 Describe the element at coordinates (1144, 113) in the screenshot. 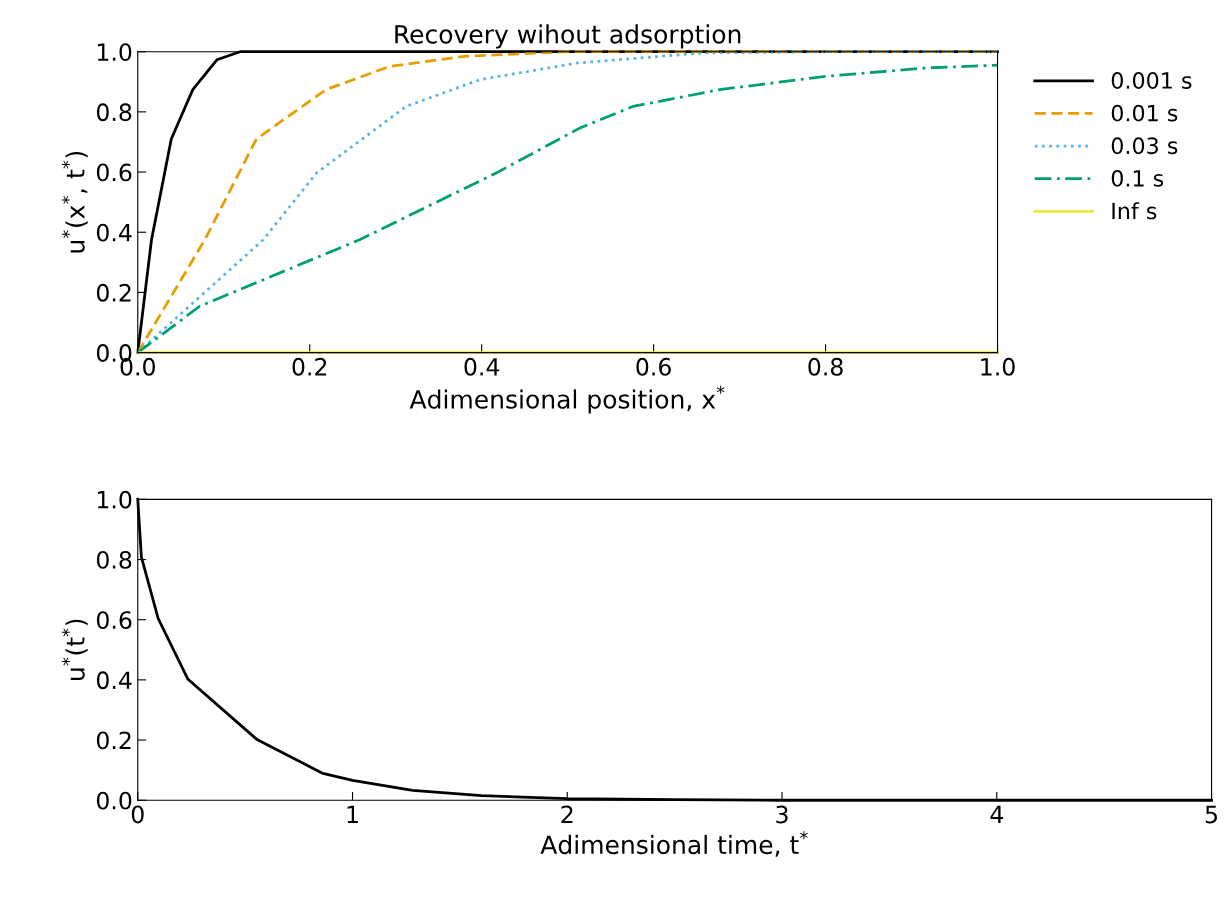

I see `legend-label: 0.01 s` at that location.